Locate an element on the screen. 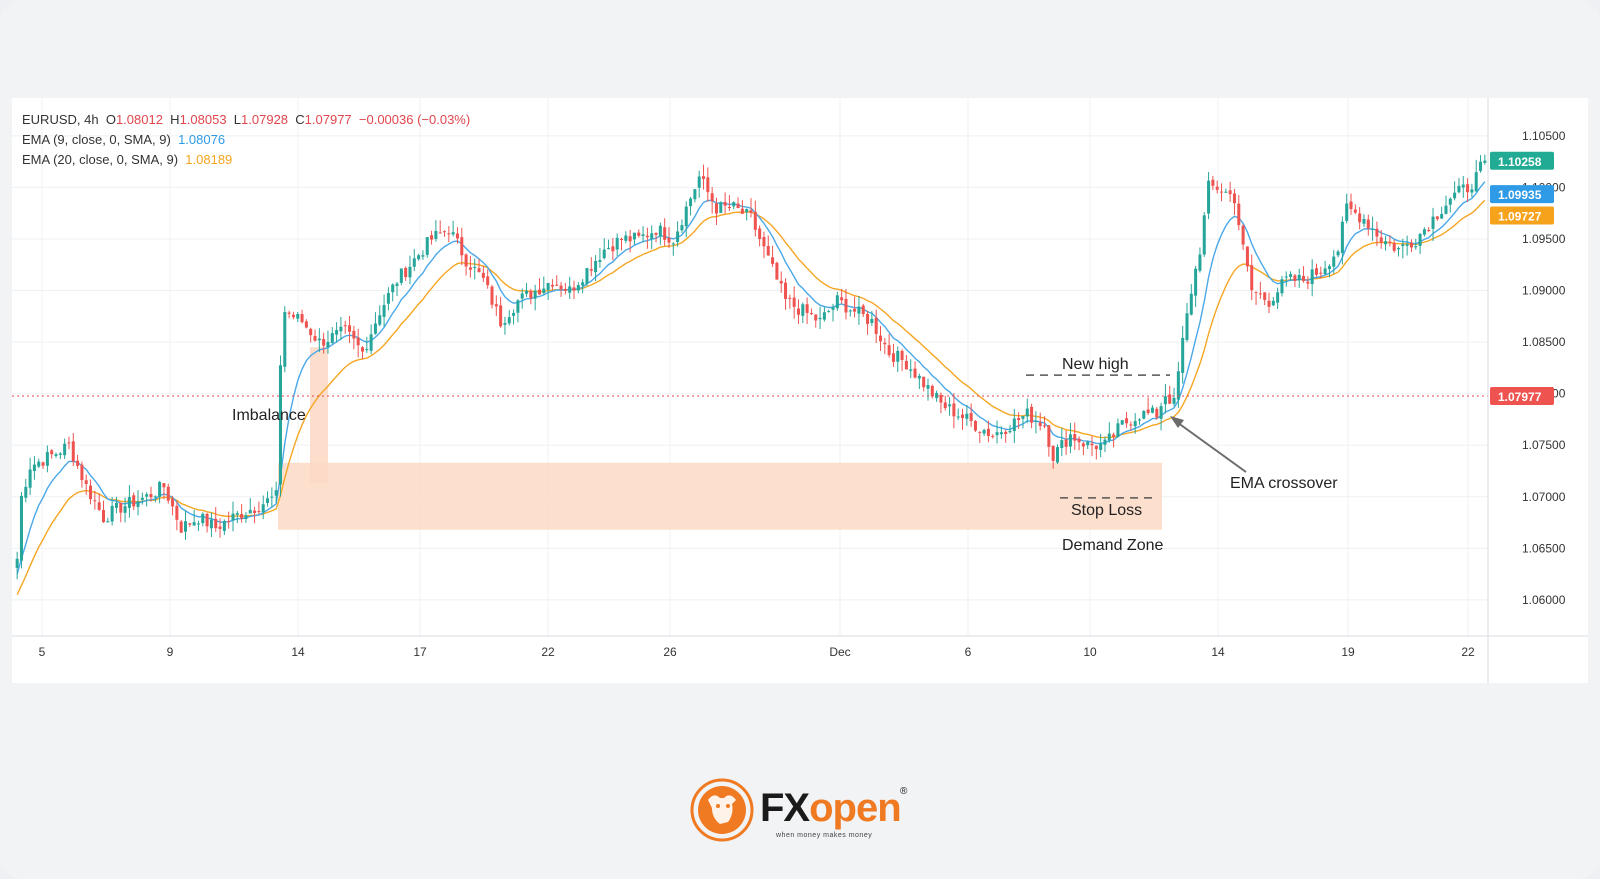 This screenshot has width=1600, height=879. legend-high-label: H is located at coordinates (175, 119).